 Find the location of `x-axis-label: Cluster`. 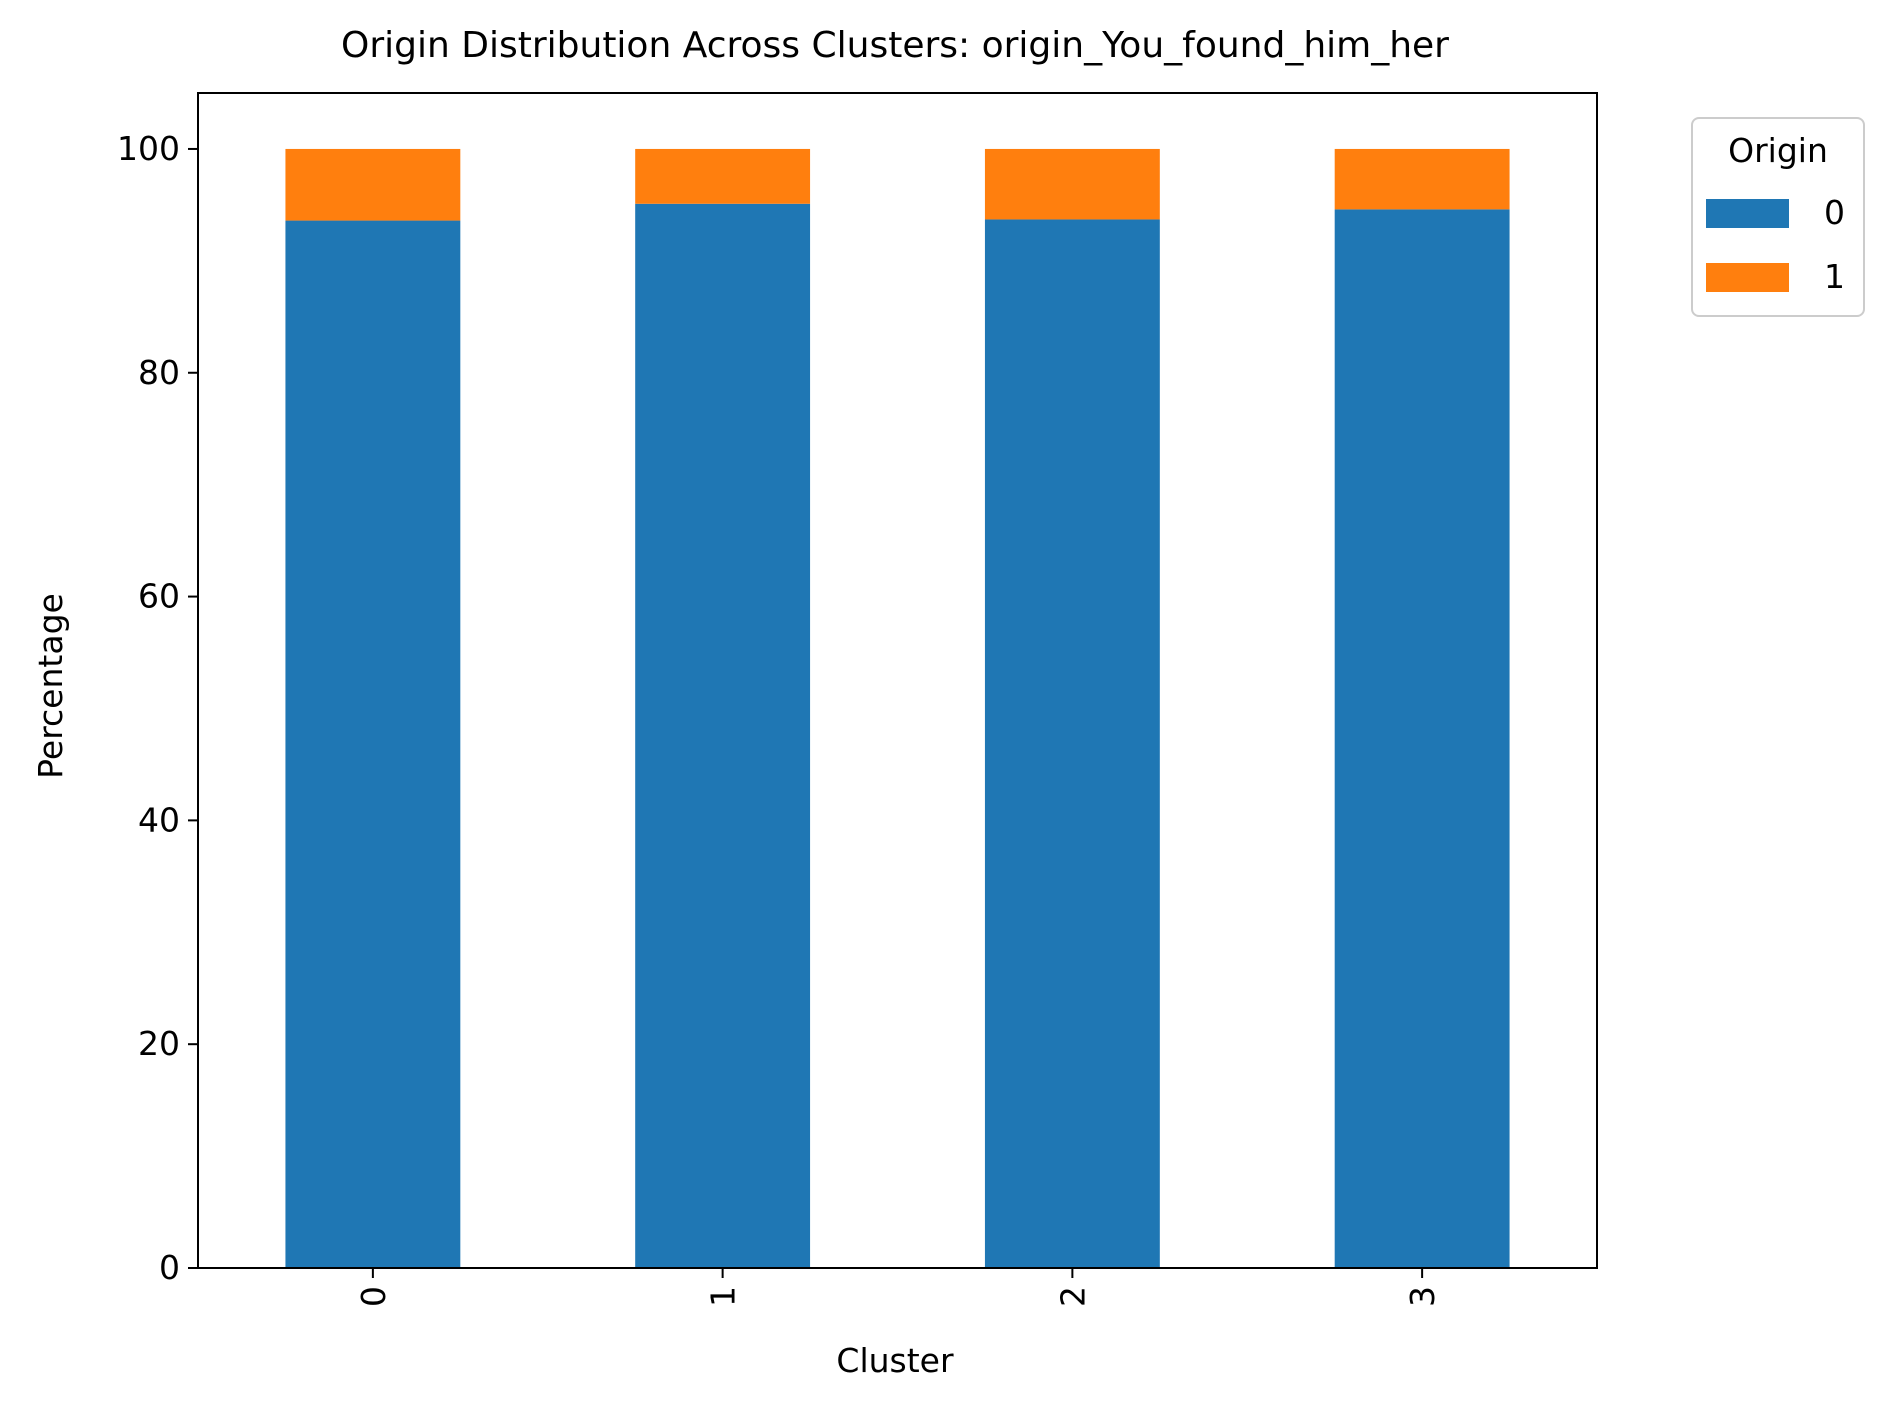

x-axis-label: Cluster is located at coordinates (895, 1360).